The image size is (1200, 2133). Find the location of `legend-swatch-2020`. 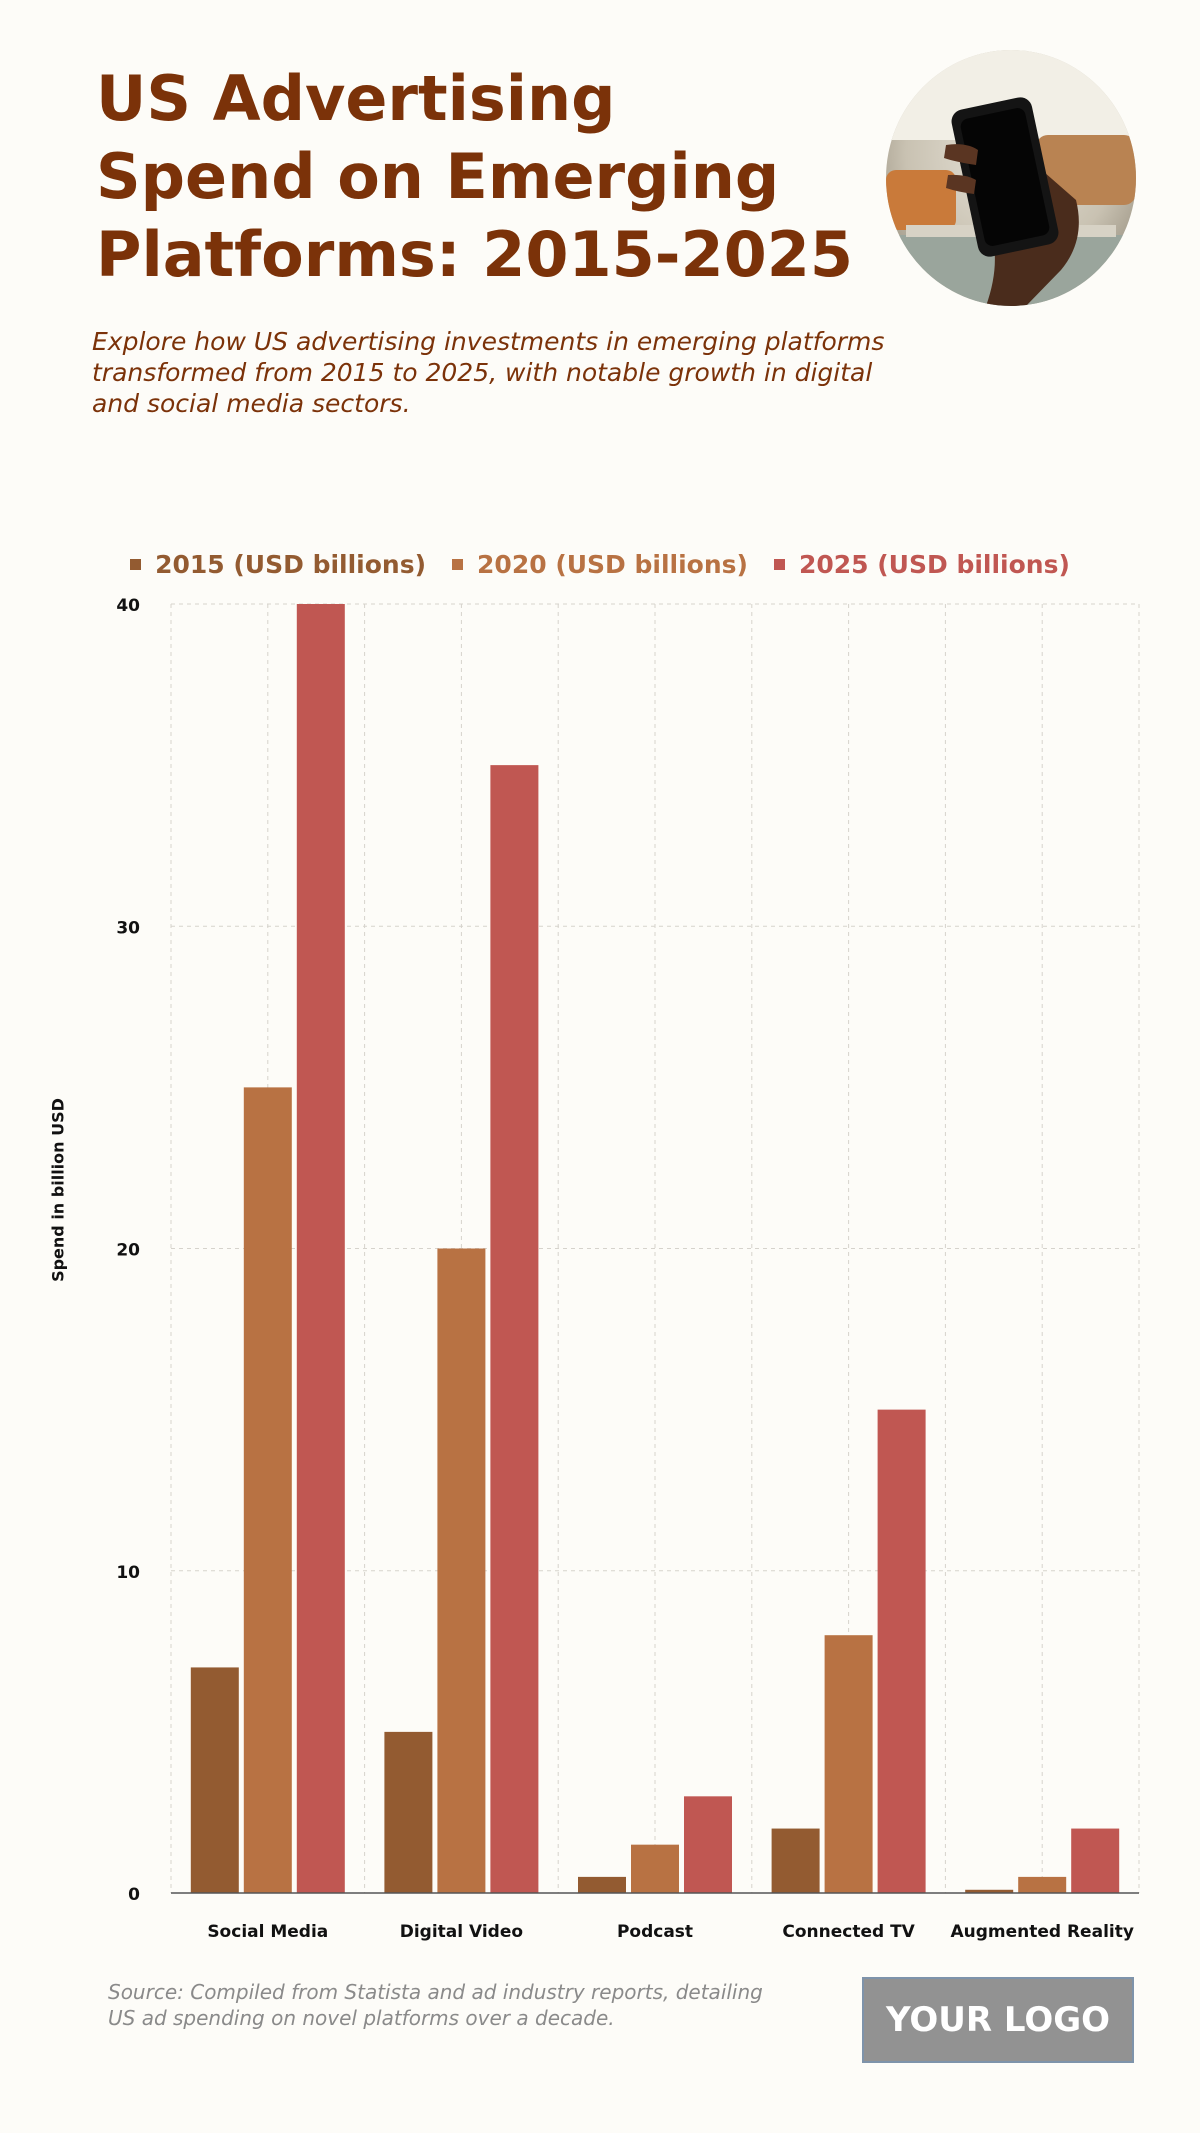

legend-swatch-2020 is located at coordinates (458, 564).